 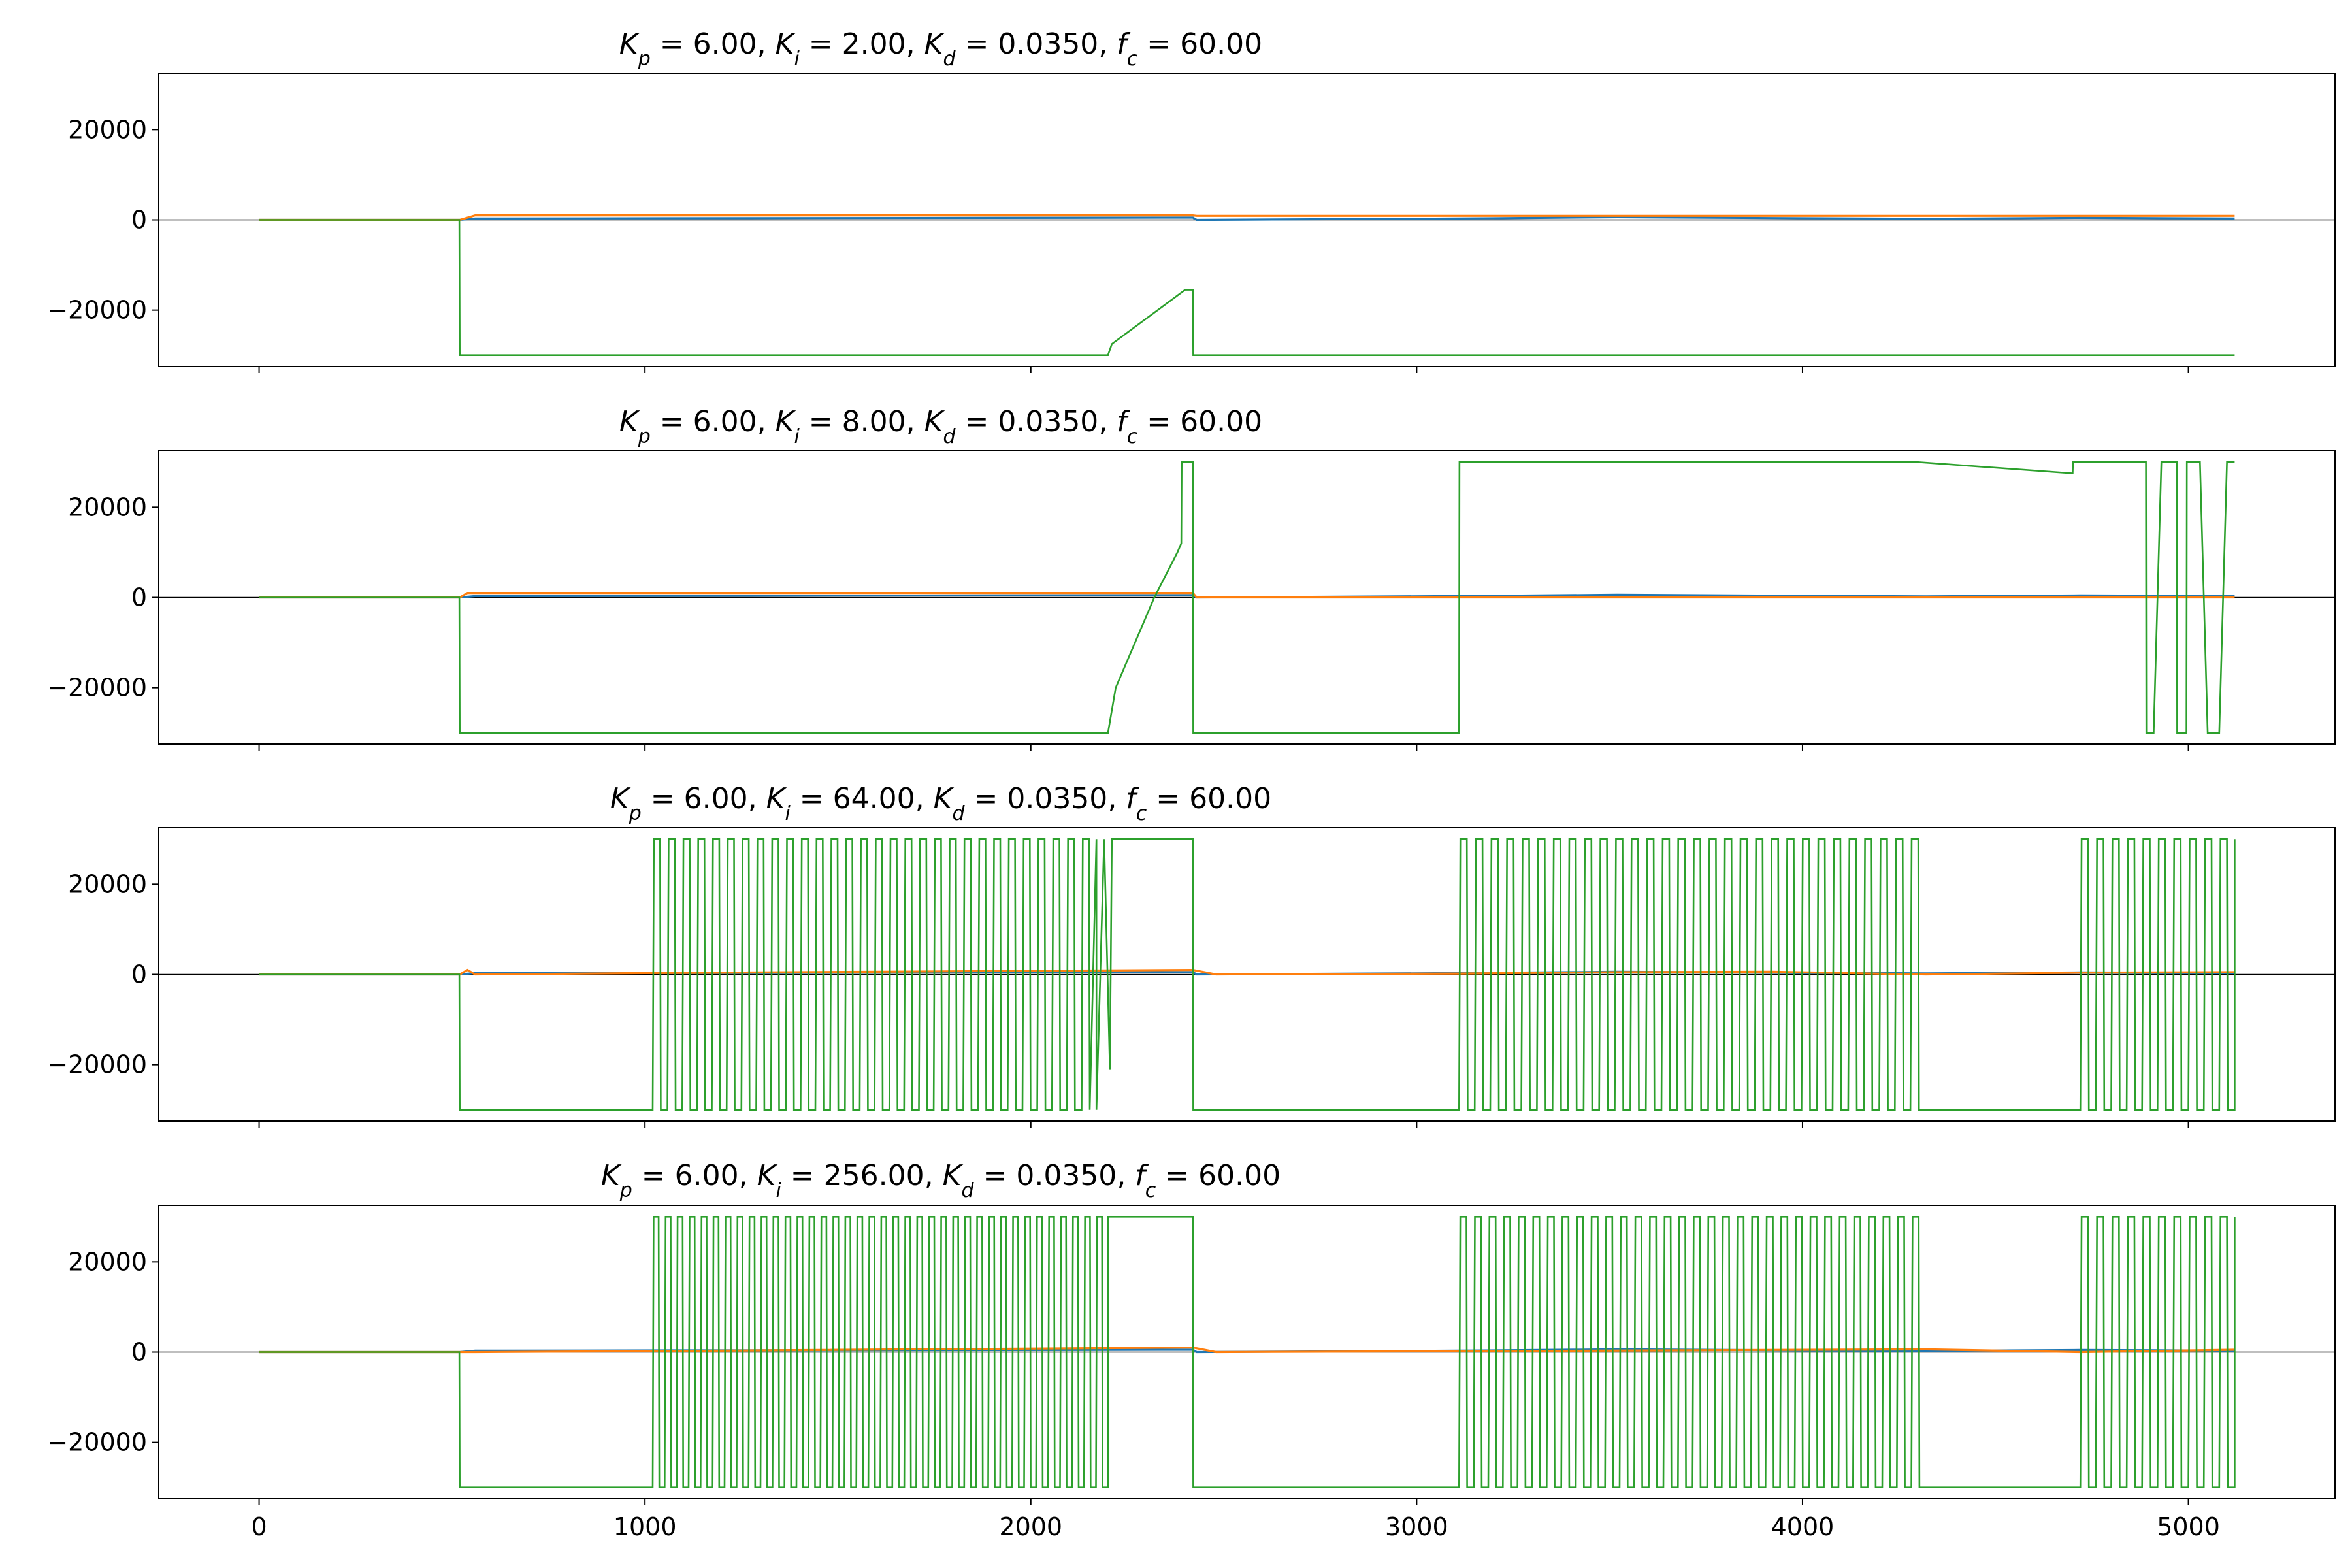 I want to click on x-tick-label: 1000, so click(x=645, y=1526).